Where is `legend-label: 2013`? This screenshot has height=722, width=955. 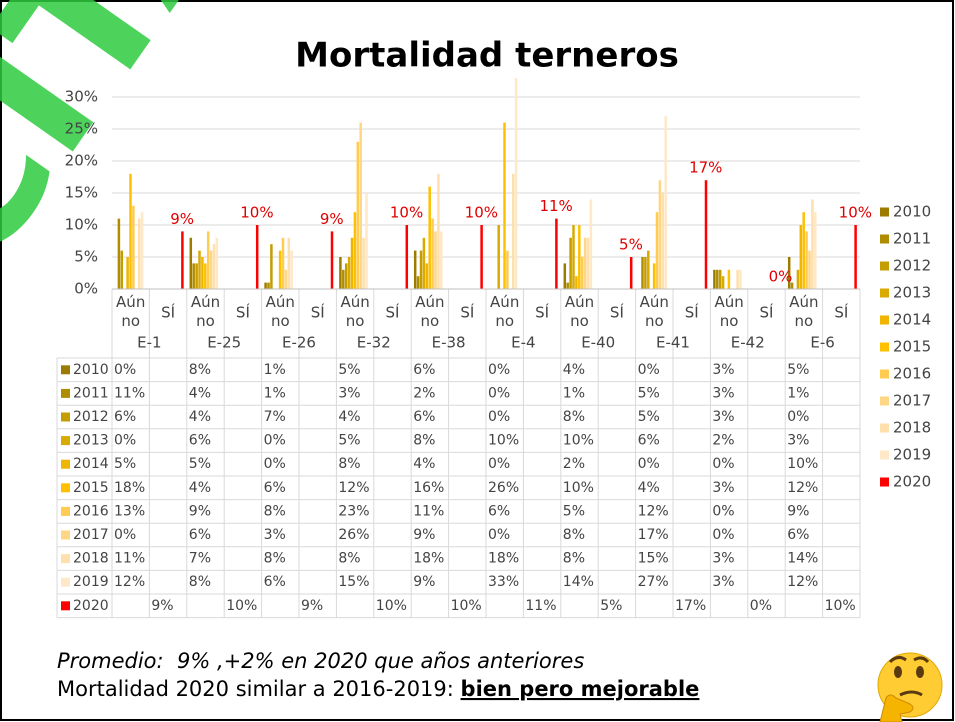
legend-label: 2013 is located at coordinates (912, 293).